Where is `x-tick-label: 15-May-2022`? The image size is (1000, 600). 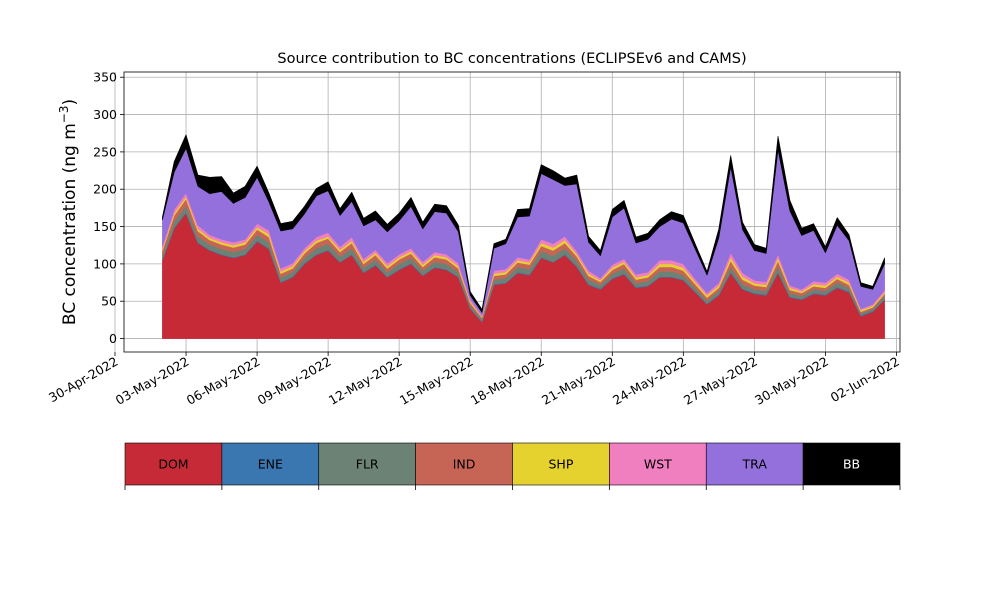
x-tick-label: 15-May-2022 is located at coordinates (436, 381).